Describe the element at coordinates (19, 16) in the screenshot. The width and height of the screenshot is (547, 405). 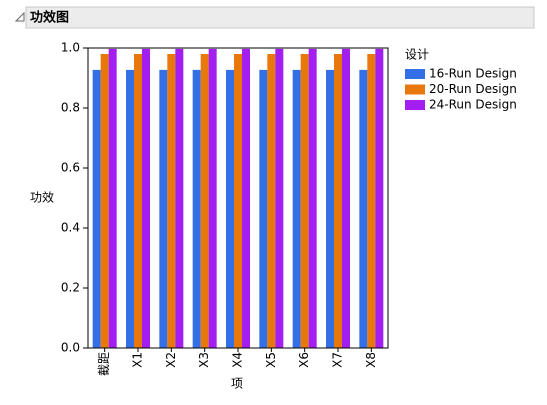
I see `collapse-toggle` at that location.